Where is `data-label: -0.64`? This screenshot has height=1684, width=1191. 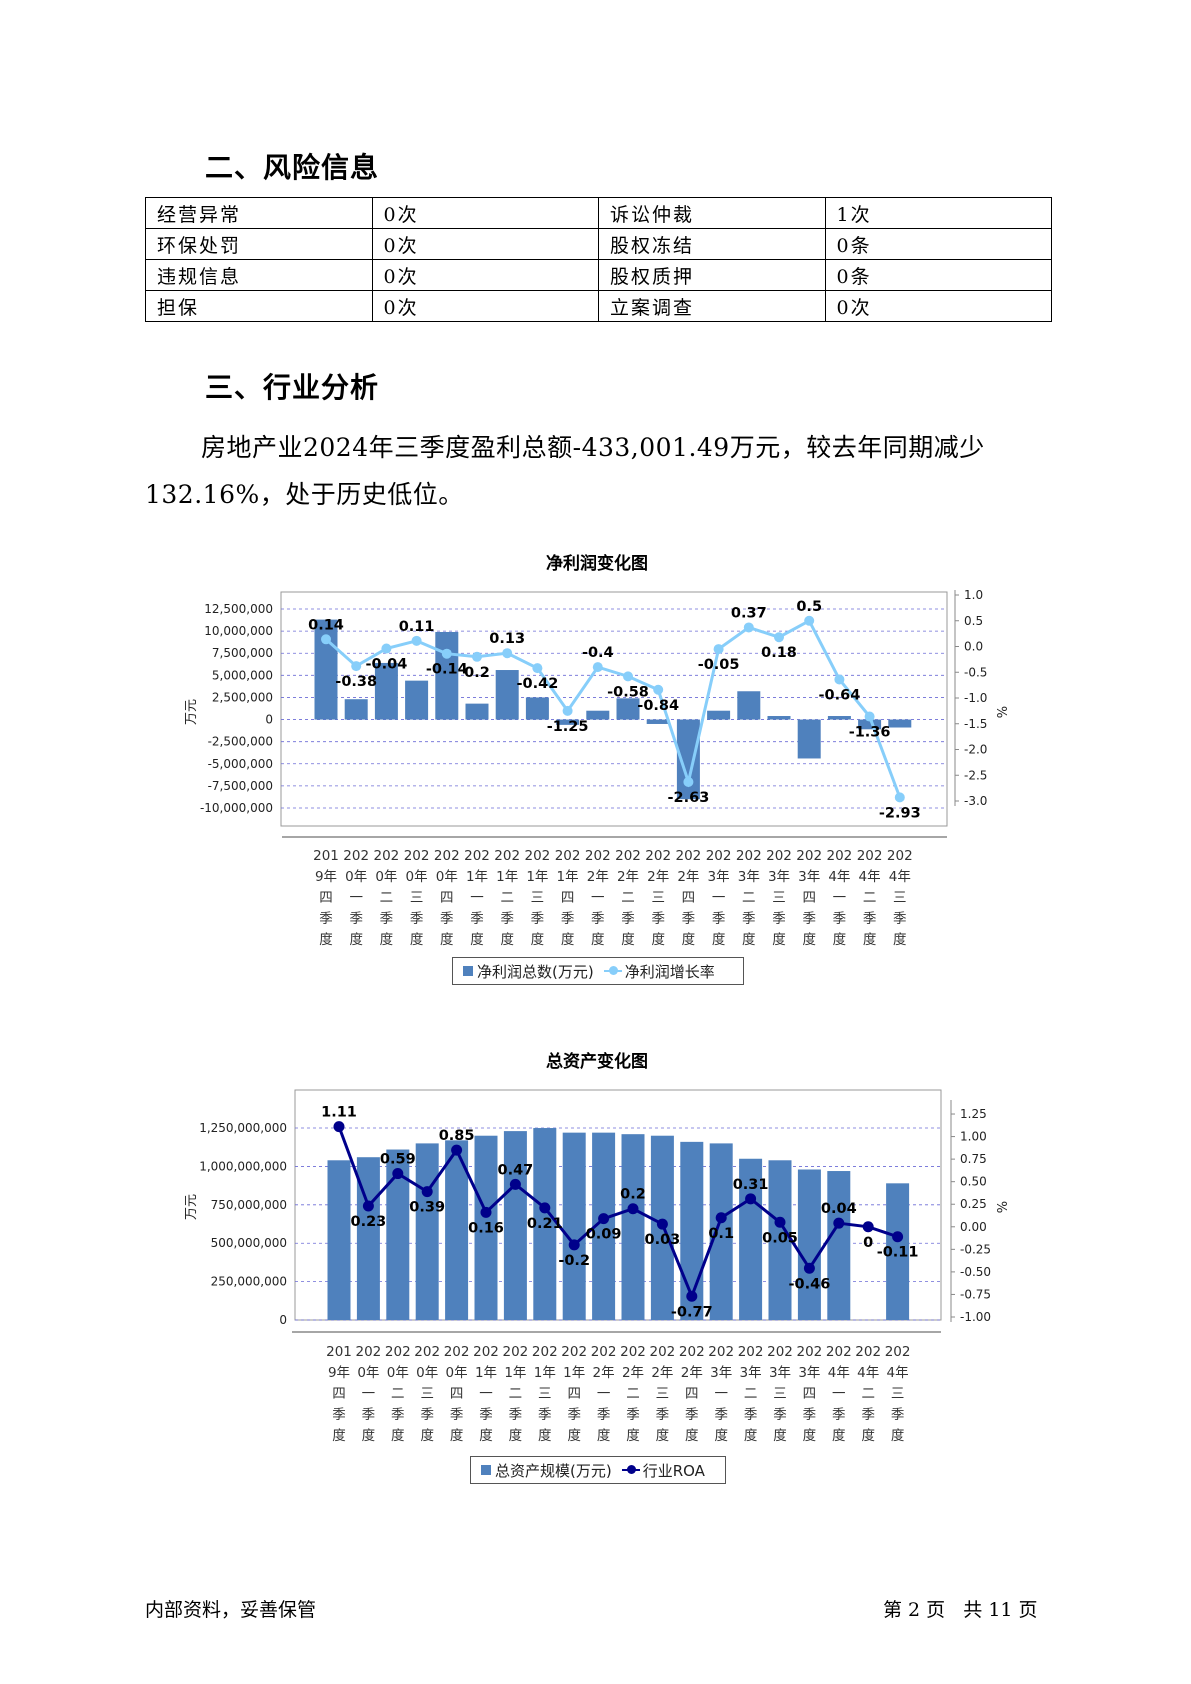
data-label: -0.64 is located at coordinates (840, 695).